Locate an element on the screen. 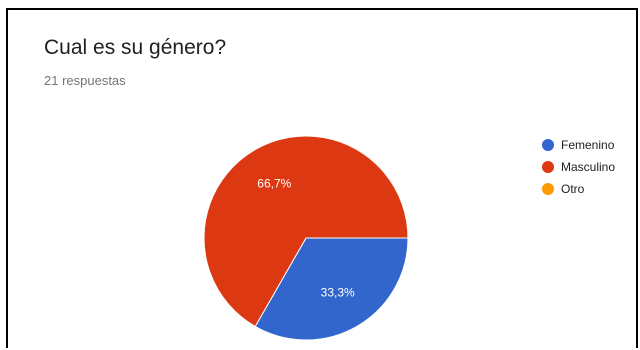 This screenshot has height=350, width=640. legend-label-femenino: Femenino is located at coordinates (588, 145).